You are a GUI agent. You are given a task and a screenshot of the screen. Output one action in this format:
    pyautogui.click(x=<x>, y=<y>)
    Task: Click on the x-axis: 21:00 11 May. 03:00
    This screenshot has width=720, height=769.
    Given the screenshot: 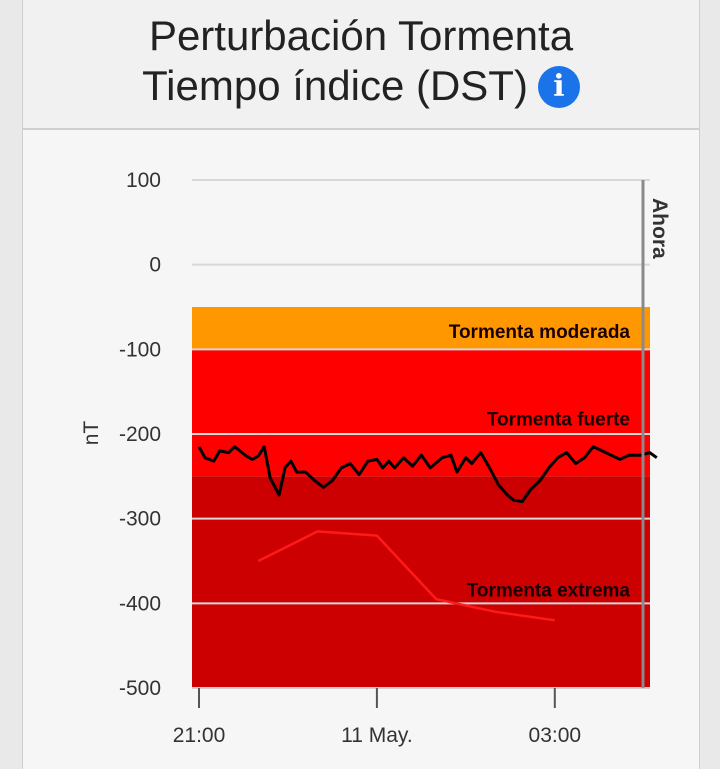 What is the action you would take?
    pyautogui.click(x=411, y=717)
    